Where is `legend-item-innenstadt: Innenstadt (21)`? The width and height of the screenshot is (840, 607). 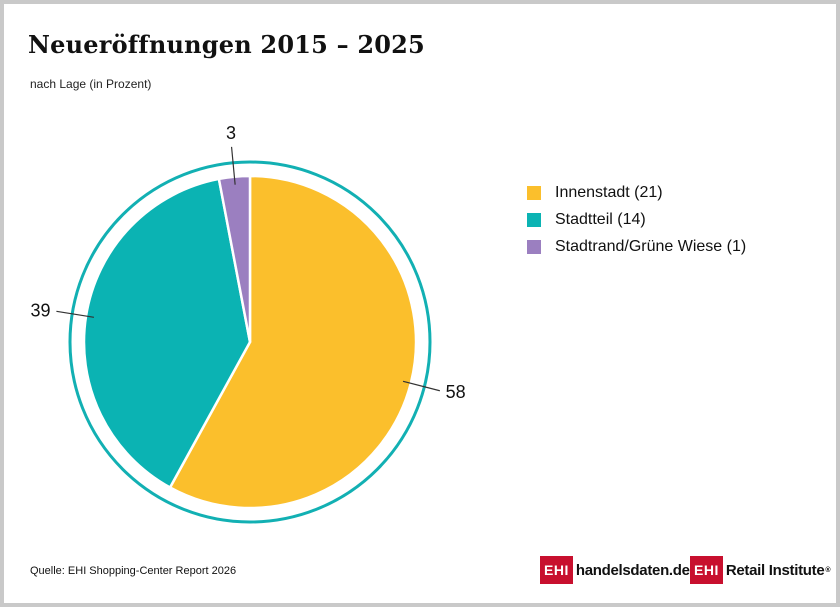
legend-item-innenstadt: Innenstadt (21) is located at coordinates (636, 193).